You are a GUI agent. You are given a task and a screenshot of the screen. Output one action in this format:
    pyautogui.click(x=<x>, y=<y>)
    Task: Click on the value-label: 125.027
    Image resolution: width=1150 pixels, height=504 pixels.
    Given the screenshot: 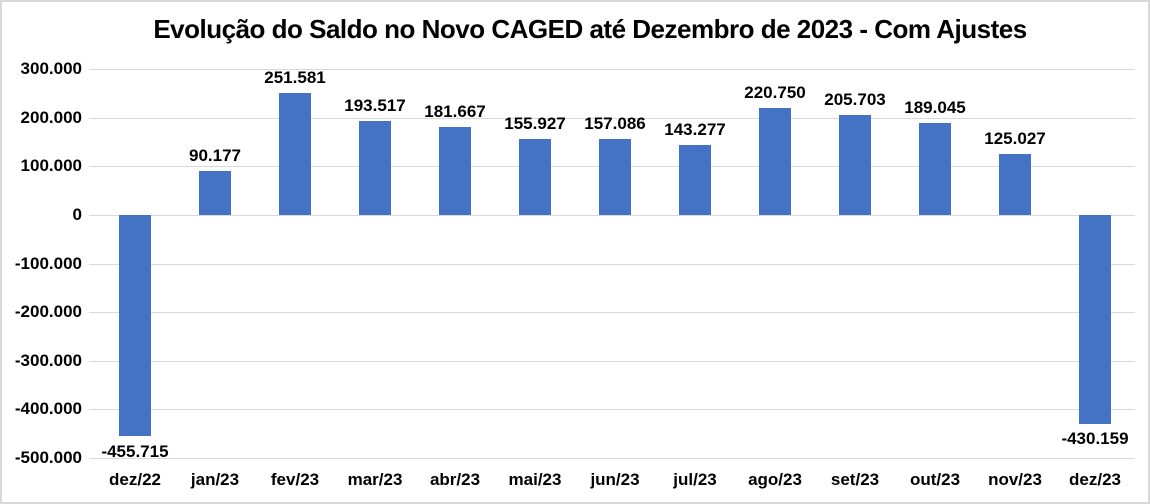 What is the action you would take?
    pyautogui.click(x=1015, y=139)
    